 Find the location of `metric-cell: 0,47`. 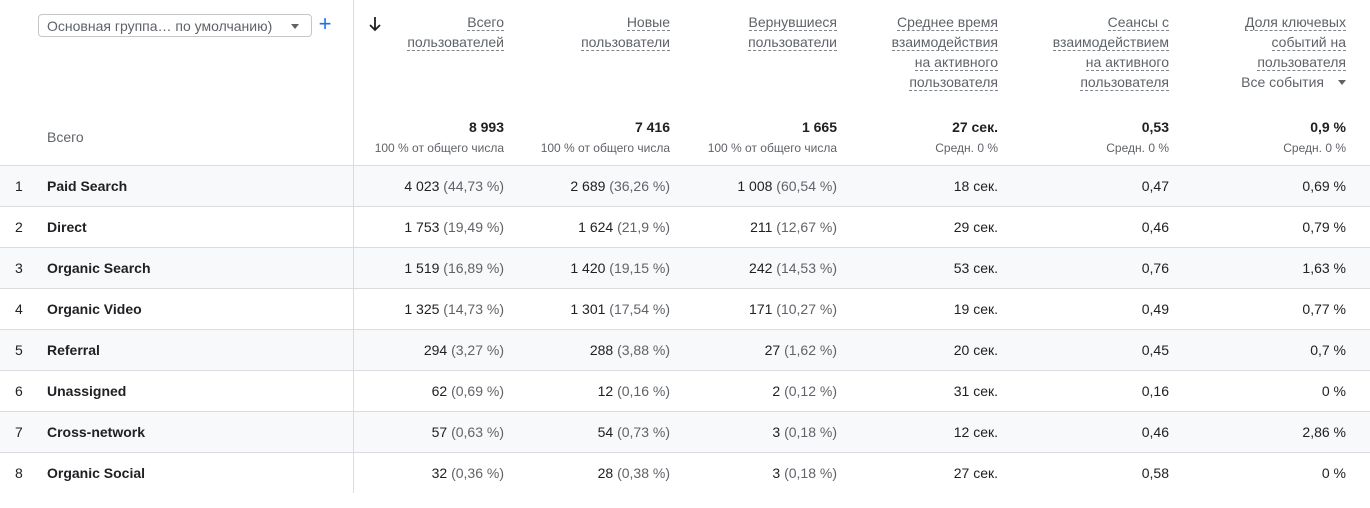

metric-cell: 0,47 is located at coordinates (1089, 186).